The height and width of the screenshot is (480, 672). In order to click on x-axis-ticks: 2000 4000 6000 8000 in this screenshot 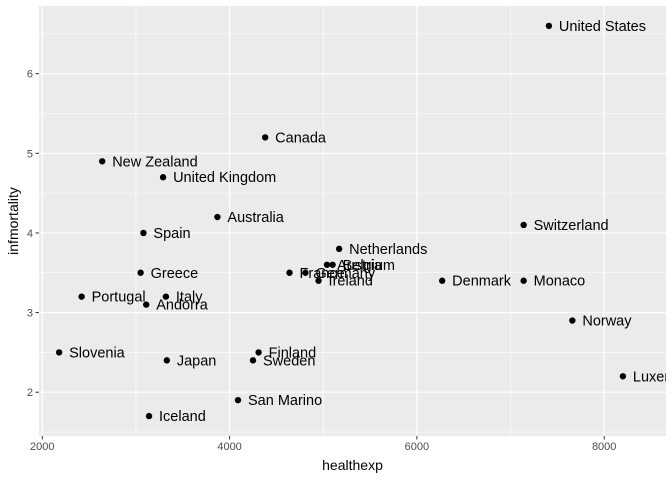, I will do `click(323, 444)`.